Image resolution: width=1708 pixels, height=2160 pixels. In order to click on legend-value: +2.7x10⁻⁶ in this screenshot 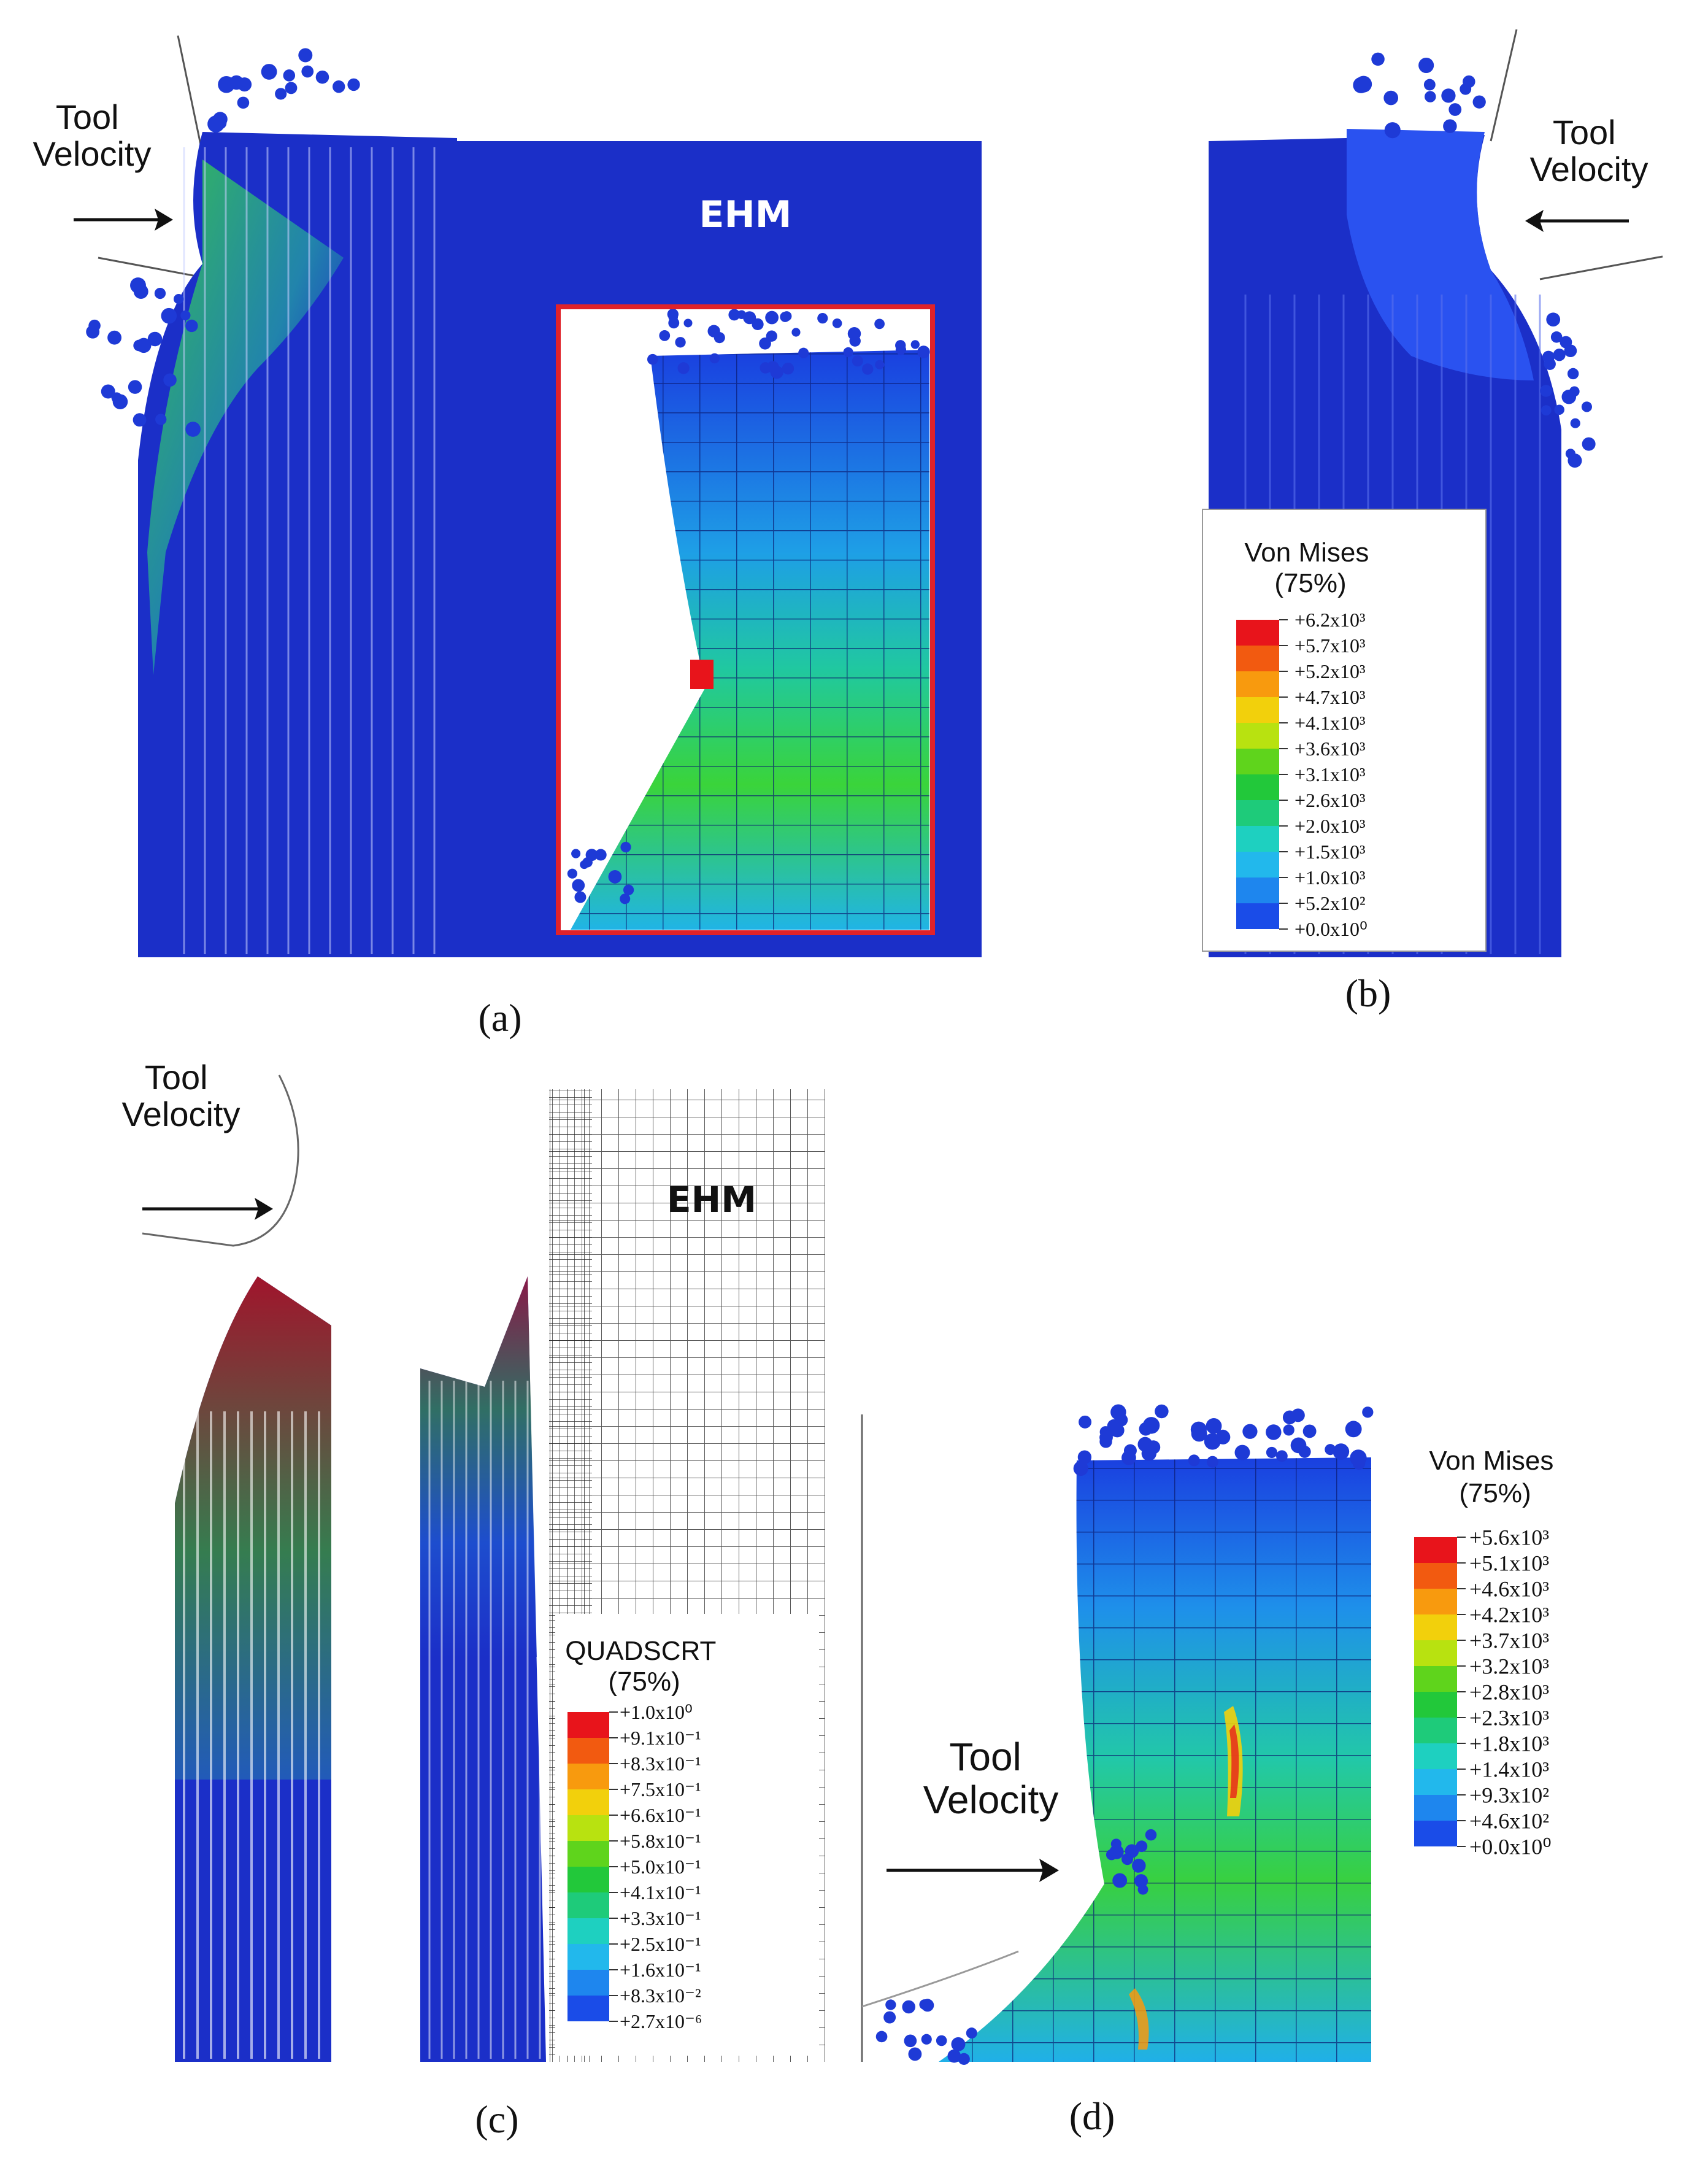, I will do `click(661, 2021)`.